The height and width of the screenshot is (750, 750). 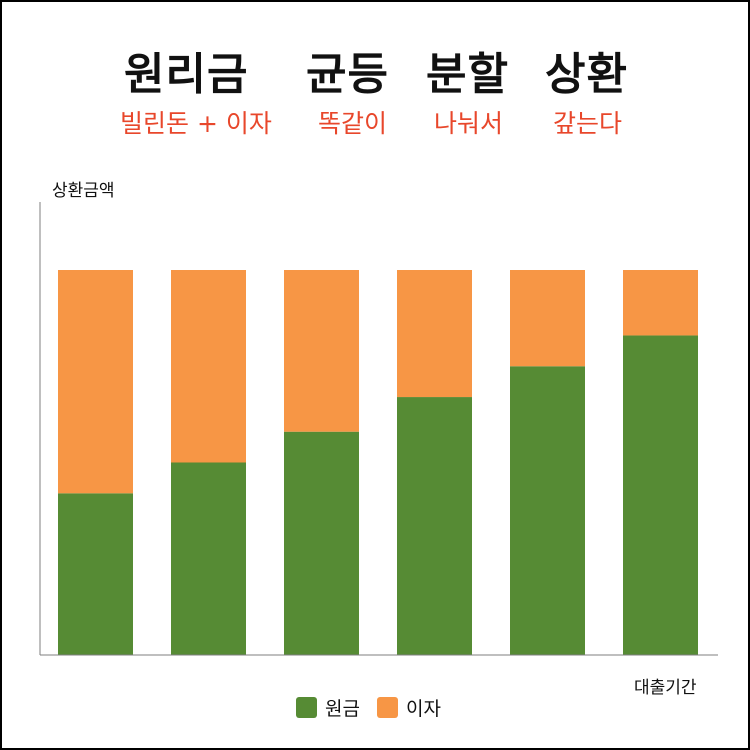 I want to click on title-word-3: 분할, so click(x=467, y=74).